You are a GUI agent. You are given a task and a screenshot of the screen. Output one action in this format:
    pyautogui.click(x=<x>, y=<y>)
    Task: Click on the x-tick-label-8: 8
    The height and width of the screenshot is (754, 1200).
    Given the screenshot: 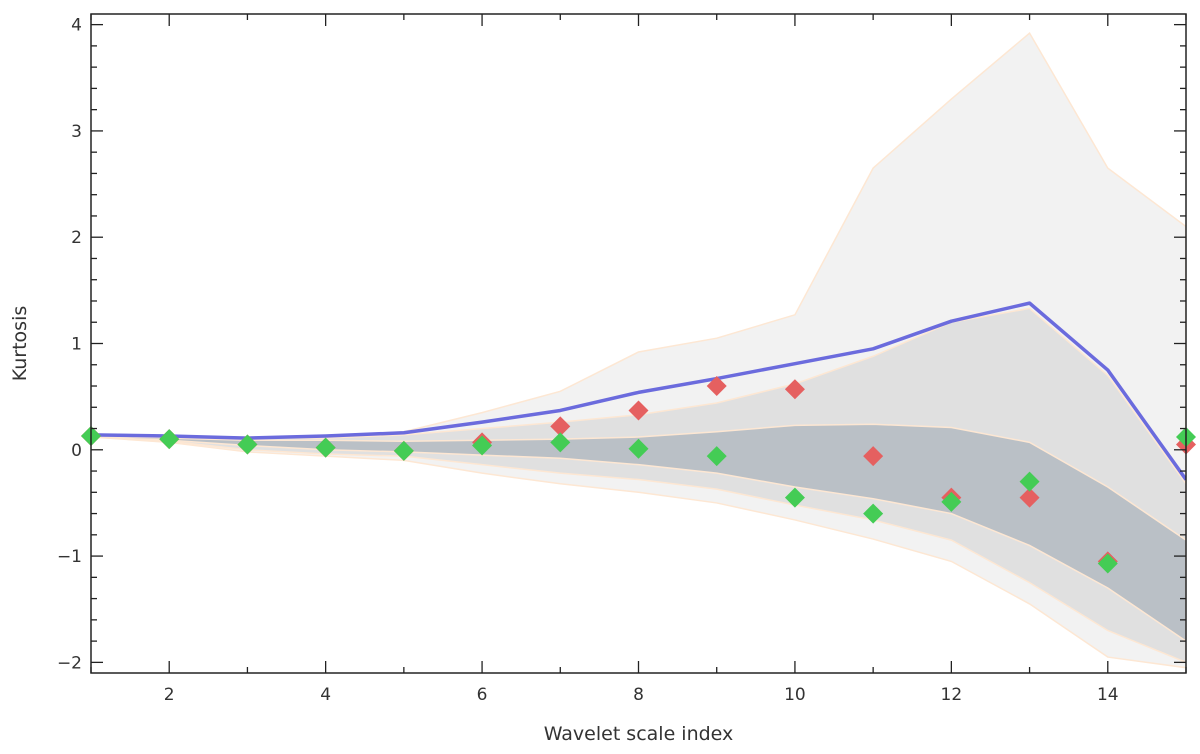 What is the action you would take?
    pyautogui.click(x=638, y=695)
    